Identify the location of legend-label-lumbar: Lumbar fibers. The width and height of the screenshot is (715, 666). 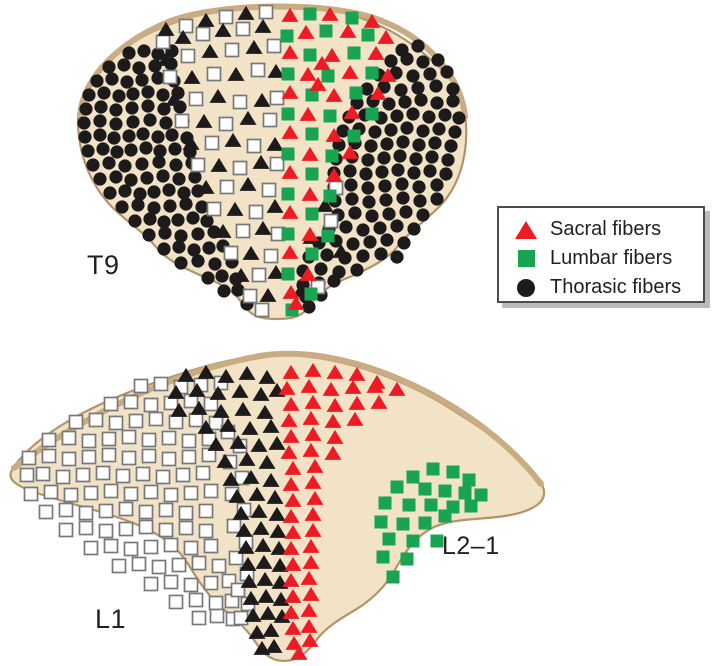
(611, 258).